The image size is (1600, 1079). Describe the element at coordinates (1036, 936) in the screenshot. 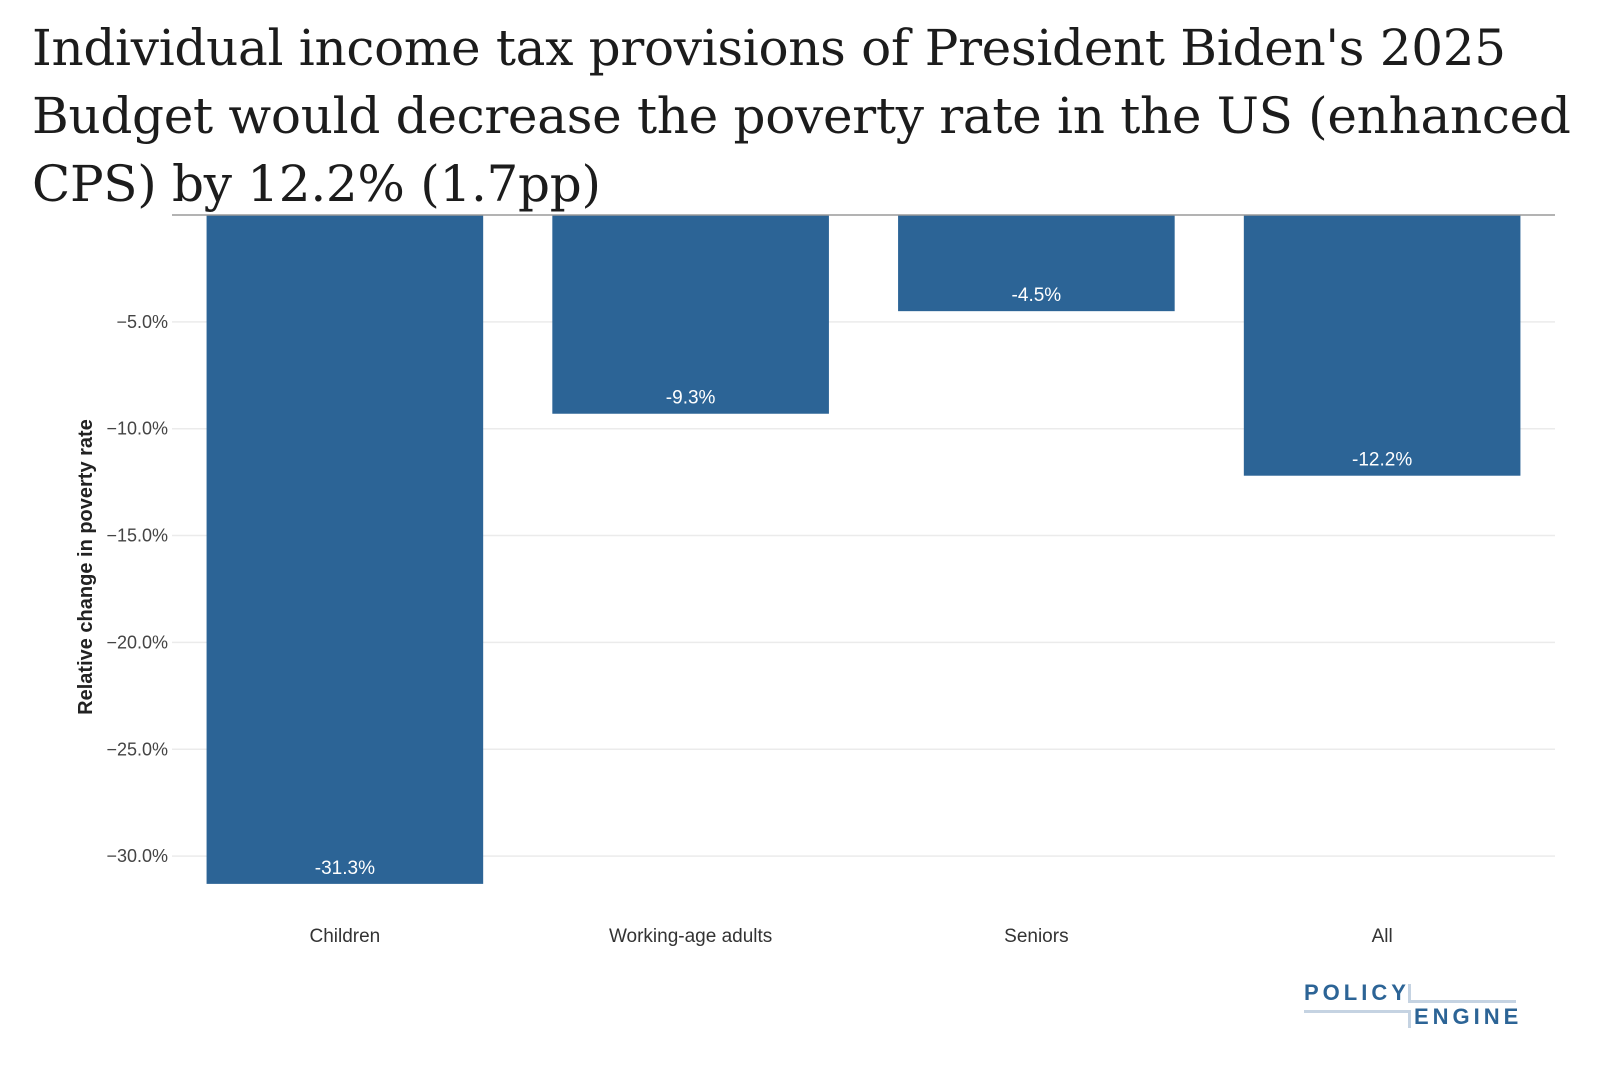

I see `x-category-label: Seniors` at that location.